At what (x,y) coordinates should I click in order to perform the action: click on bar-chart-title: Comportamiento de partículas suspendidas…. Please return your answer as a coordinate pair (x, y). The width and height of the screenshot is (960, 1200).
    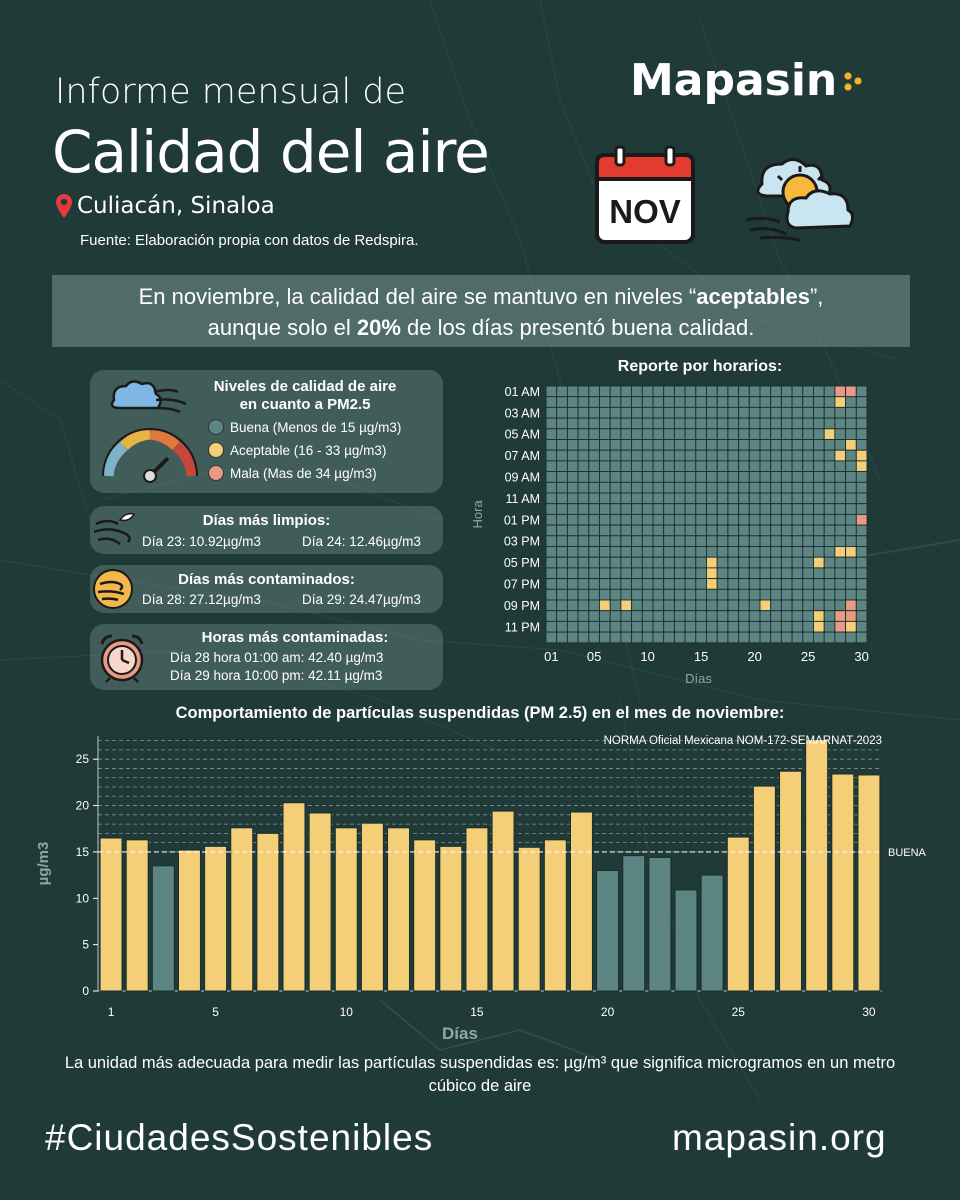
    Looking at the image, I should click on (480, 713).